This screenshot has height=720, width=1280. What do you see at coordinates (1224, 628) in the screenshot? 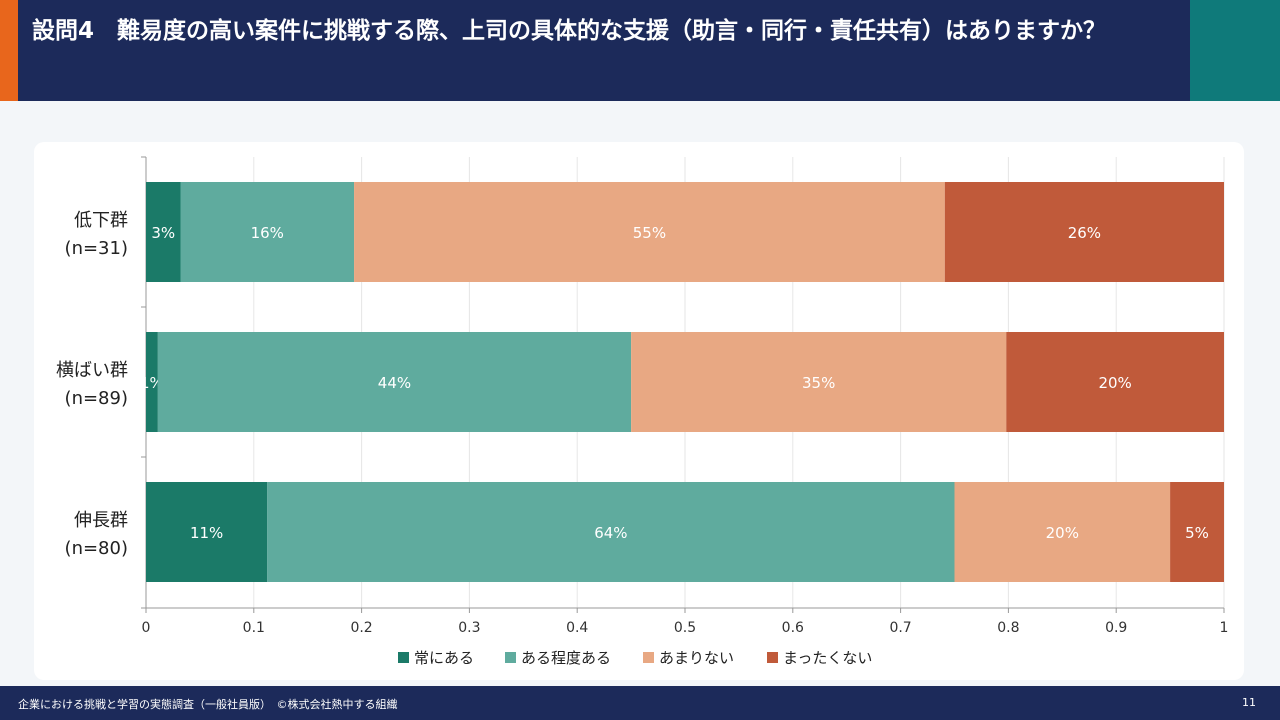
I see `x-tick-label: 1` at bounding box center [1224, 628].